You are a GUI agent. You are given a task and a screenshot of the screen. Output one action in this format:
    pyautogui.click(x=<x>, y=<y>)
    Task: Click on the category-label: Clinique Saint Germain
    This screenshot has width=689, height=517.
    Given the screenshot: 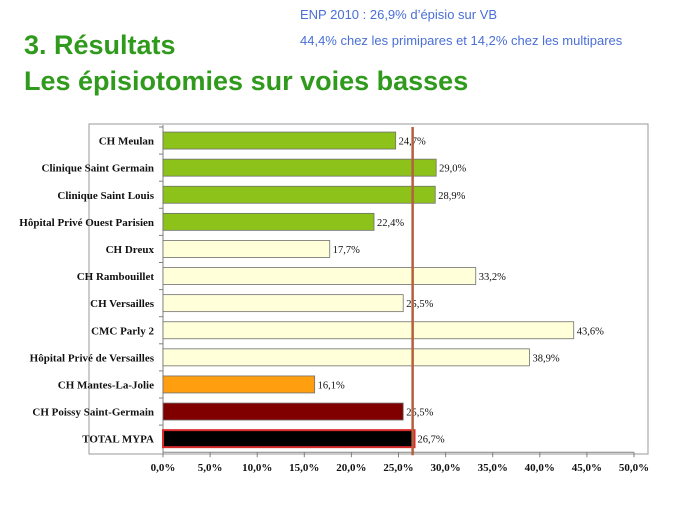 What is the action you would take?
    pyautogui.click(x=98, y=169)
    